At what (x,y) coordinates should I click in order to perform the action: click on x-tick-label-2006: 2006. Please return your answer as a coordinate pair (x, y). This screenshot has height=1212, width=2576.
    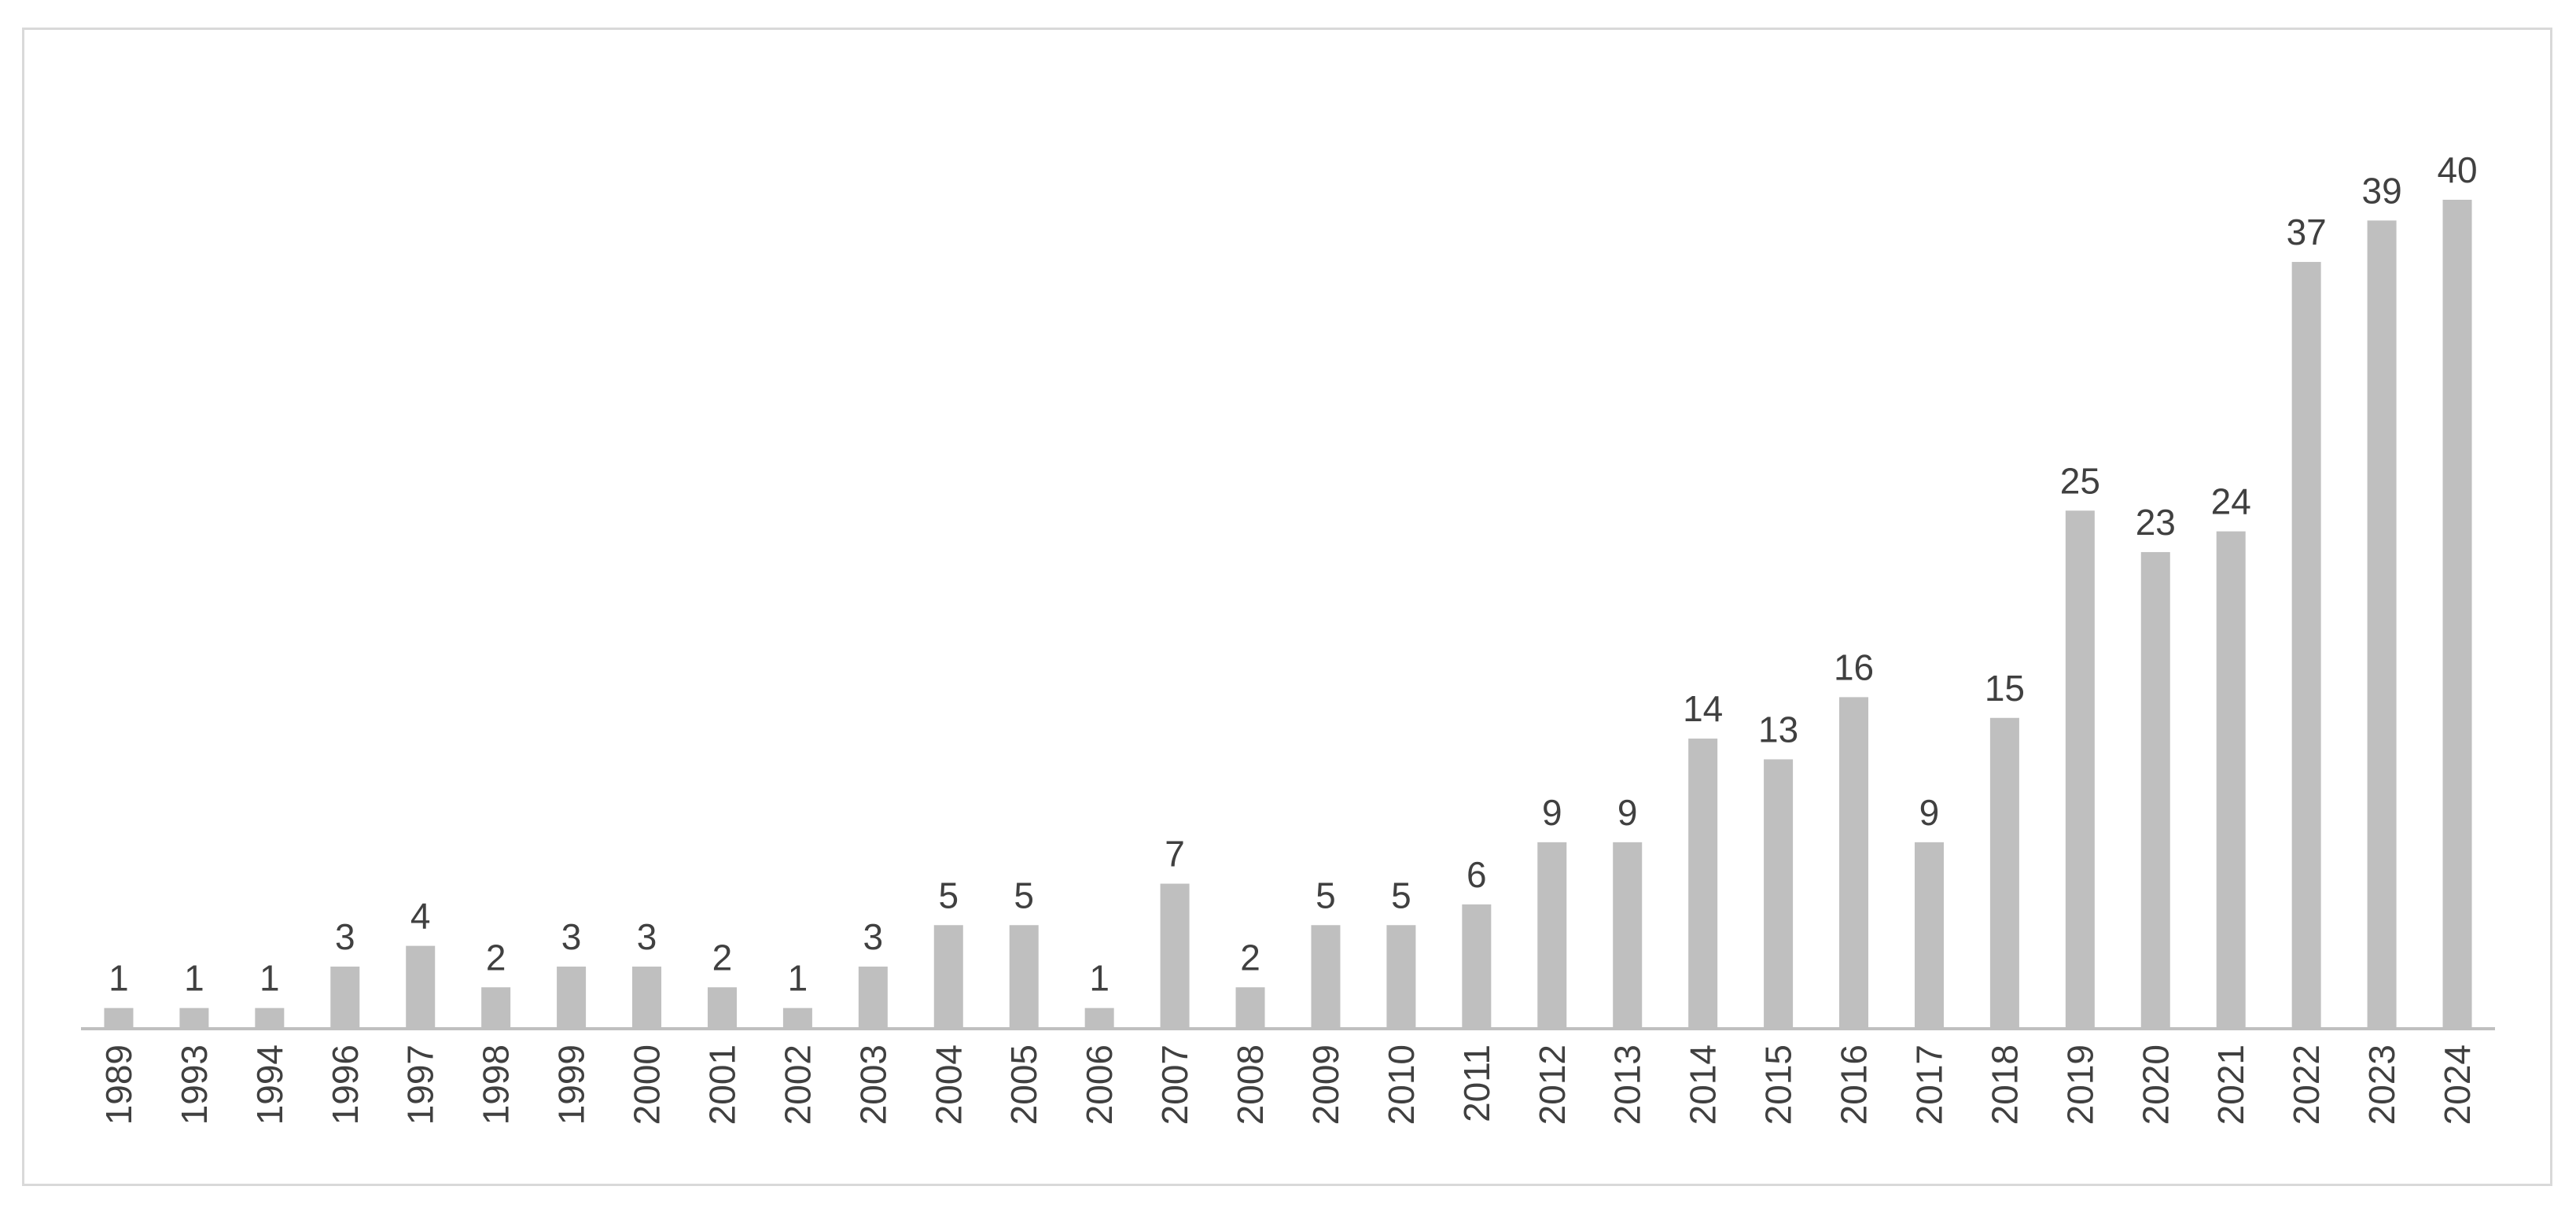
    Looking at the image, I should click on (1099, 1084).